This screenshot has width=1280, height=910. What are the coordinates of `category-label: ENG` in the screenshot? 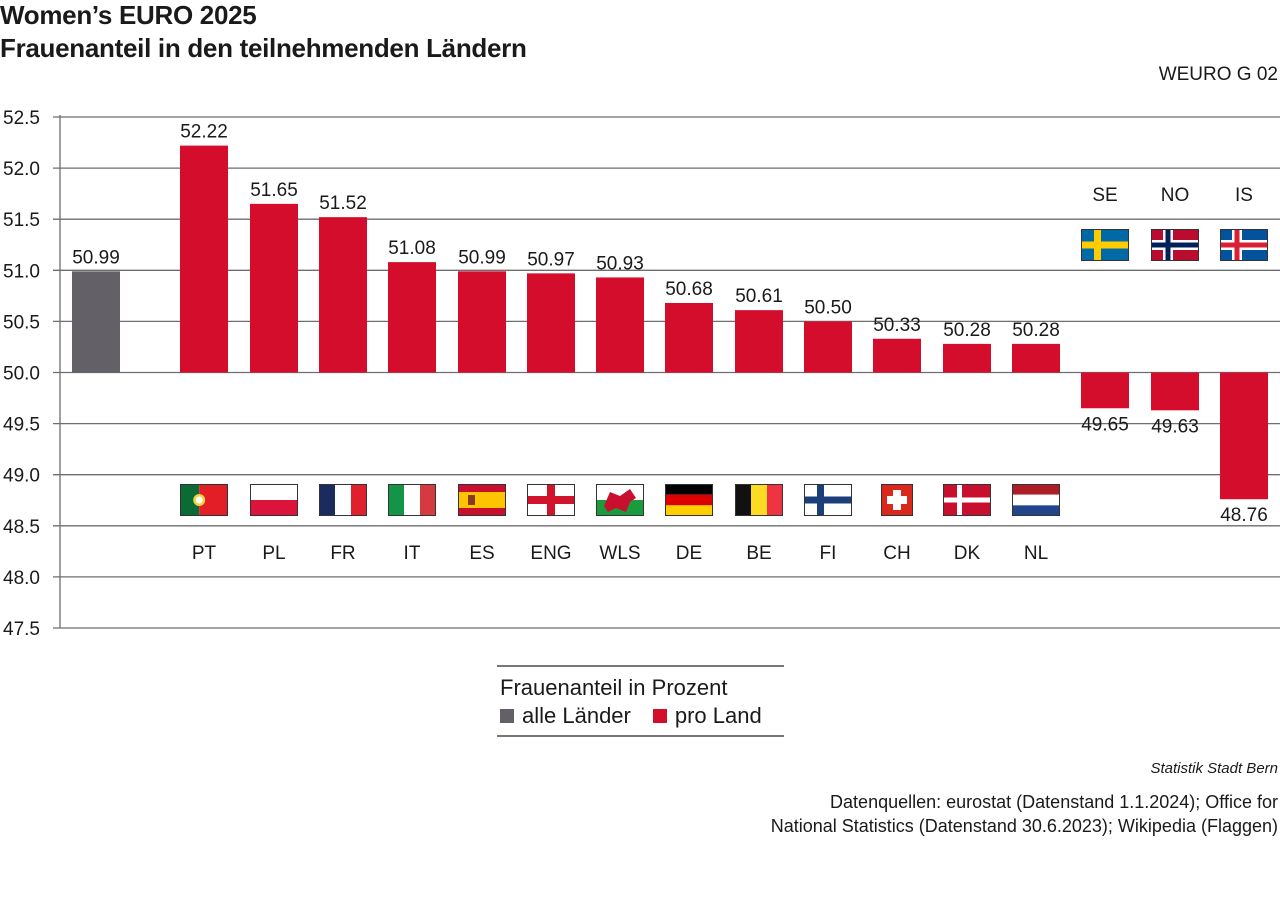 It's located at (550, 553).